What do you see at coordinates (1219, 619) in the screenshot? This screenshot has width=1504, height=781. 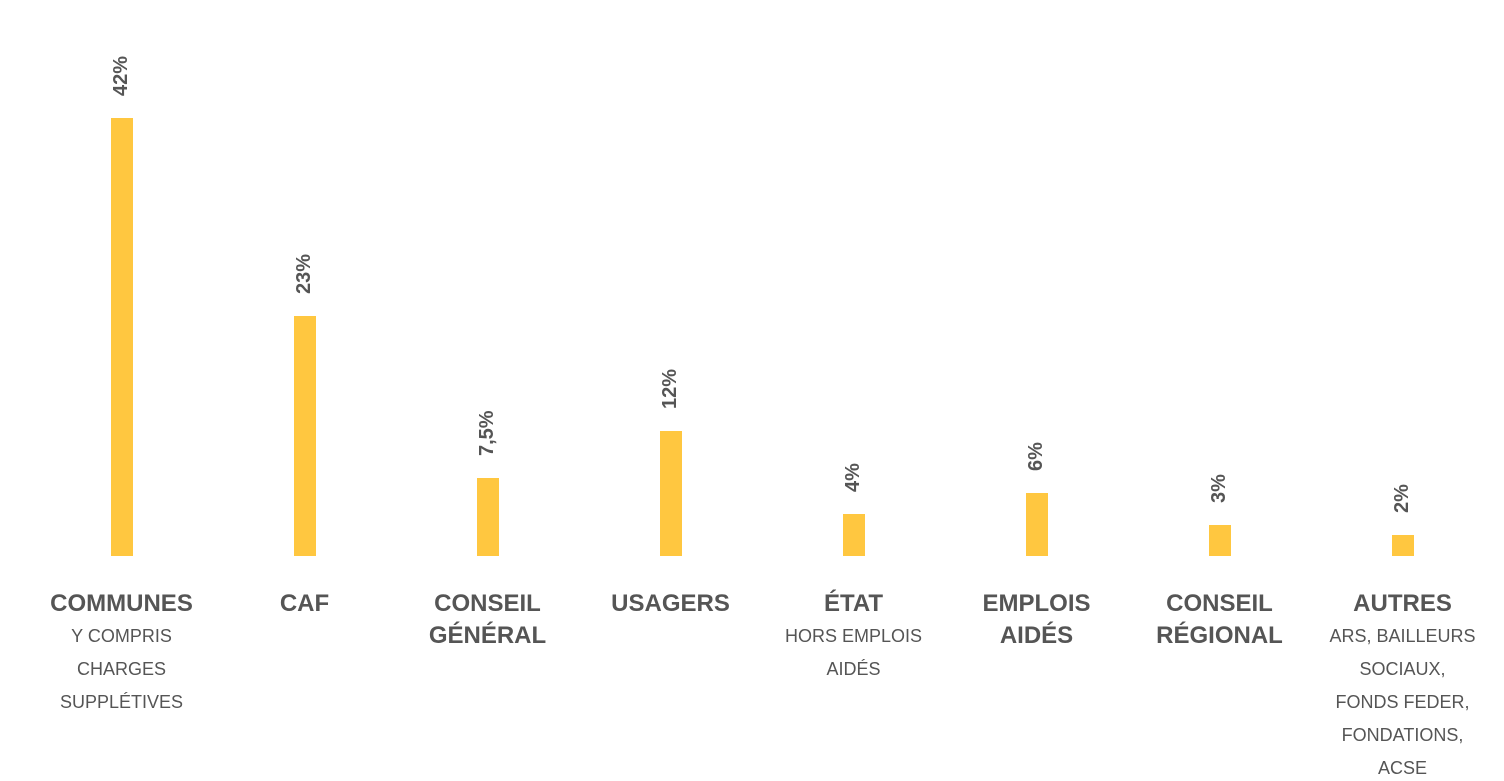 I see `category-label: CONSEIL RÉGIONAL` at bounding box center [1219, 619].